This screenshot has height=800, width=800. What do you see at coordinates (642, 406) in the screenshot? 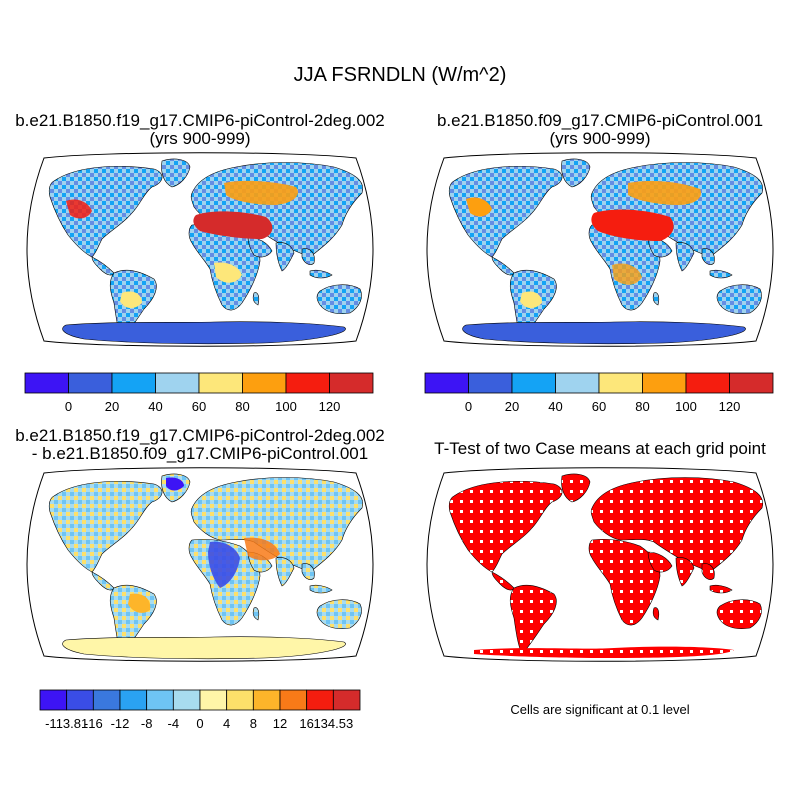
I see `colorbar-mean-right-tick-label: 80` at bounding box center [642, 406].